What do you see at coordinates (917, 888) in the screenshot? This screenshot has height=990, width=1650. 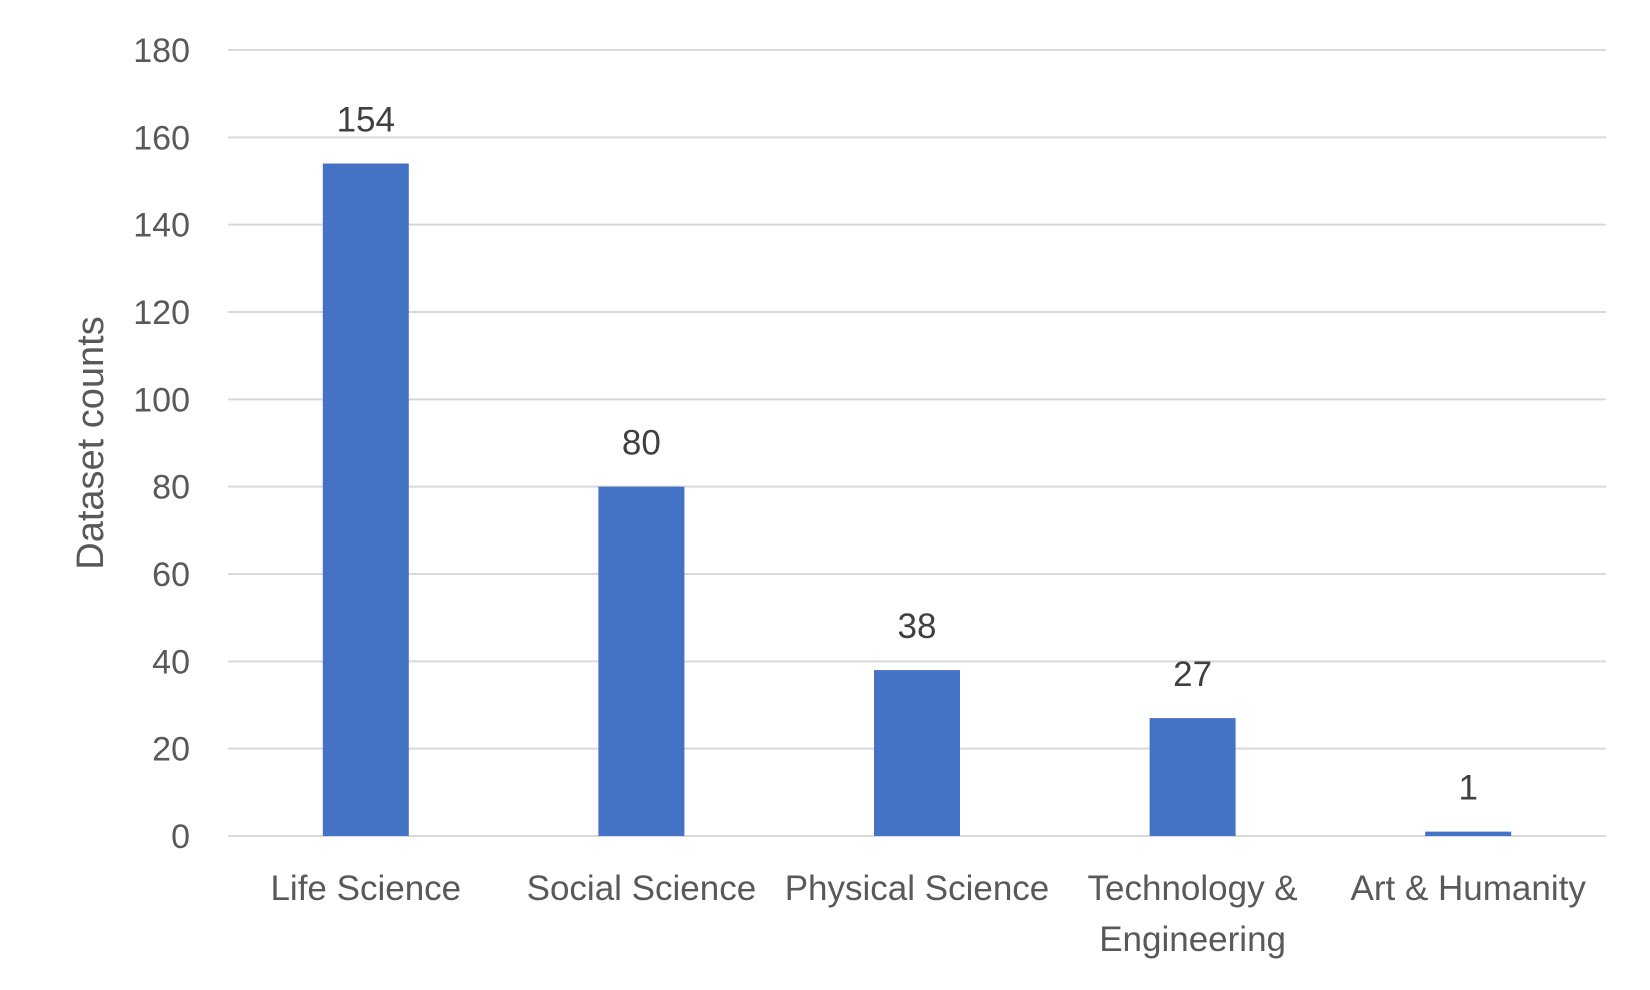 I see `x-category-label: Physical Science` at bounding box center [917, 888].